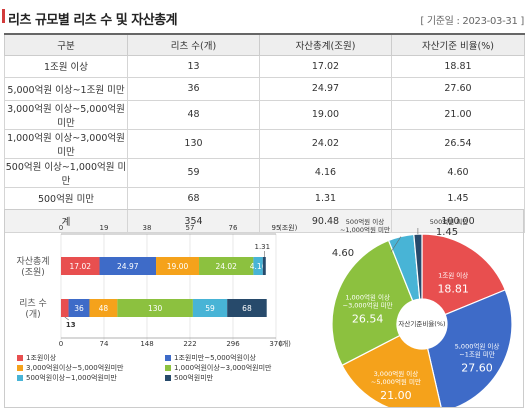  I want to click on slice-value: 18.81, so click(453, 288).